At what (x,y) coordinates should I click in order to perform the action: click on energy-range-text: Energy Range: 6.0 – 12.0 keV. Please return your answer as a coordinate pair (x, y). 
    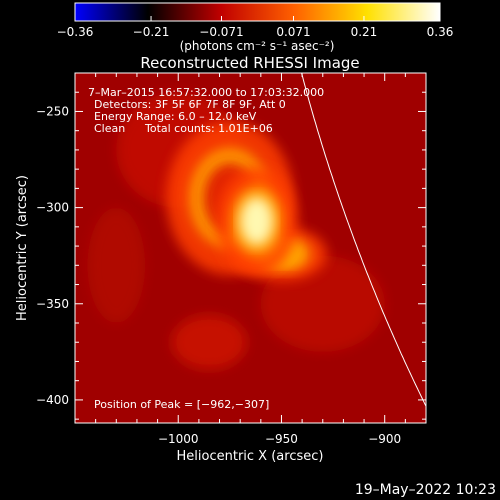
    Looking at the image, I should click on (175, 116).